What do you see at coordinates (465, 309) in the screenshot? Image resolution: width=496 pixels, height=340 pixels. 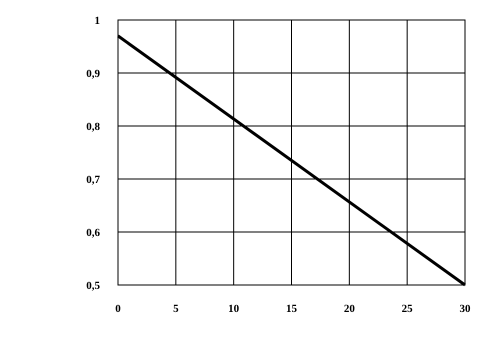 I see `x-tick-label: 30` at bounding box center [465, 309].